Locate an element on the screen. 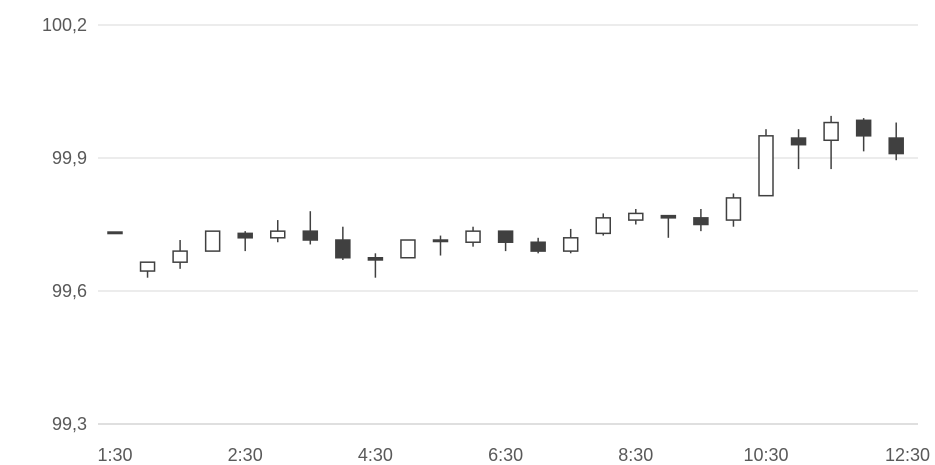  x-tick-label: 4:30 is located at coordinates (375, 455).